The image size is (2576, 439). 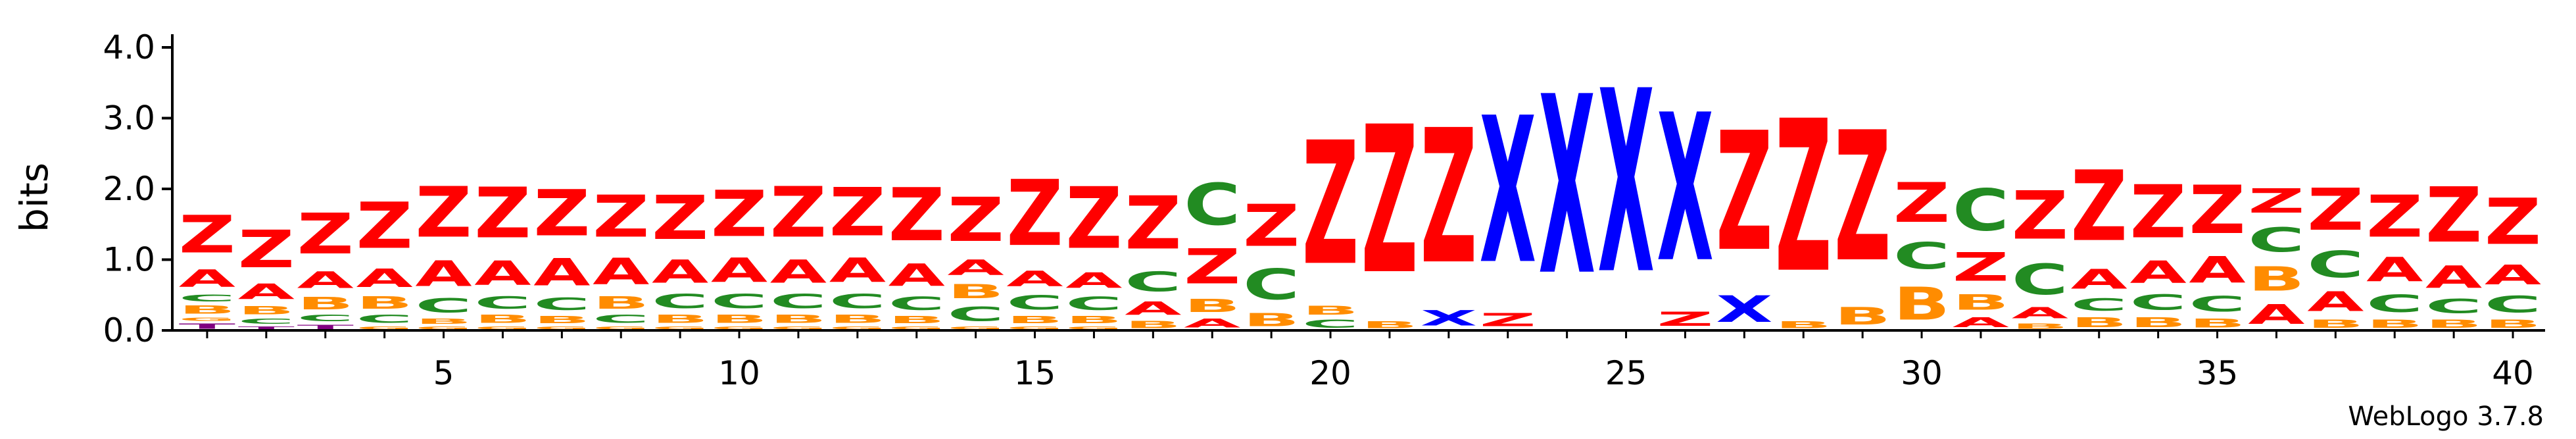 I want to click on x-tick-label: 40, so click(x=2513, y=373).